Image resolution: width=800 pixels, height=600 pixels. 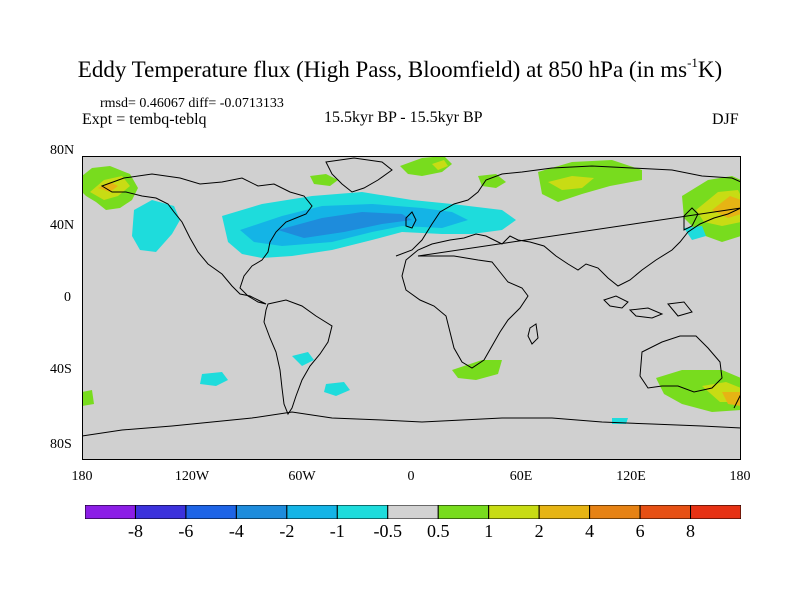 What do you see at coordinates (590, 531) in the screenshot?
I see `colorbar-label: 4` at bounding box center [590, 531].